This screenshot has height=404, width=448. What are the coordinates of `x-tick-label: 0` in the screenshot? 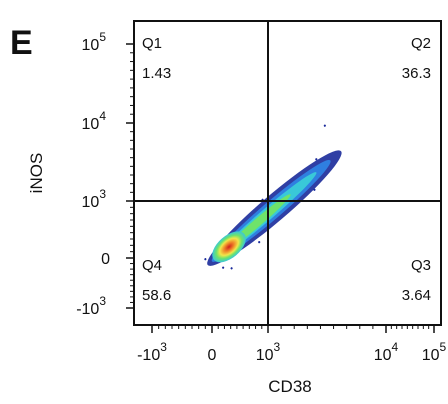 It's located at (212, 355).